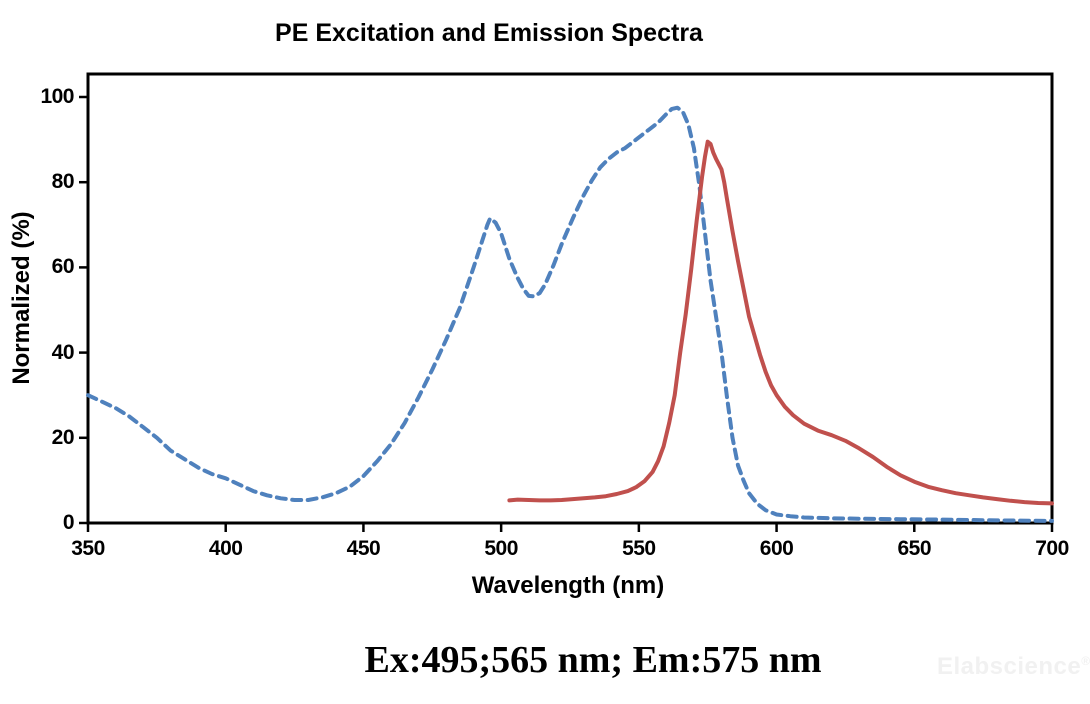  I want to click on x-tick-label: 600, so click(776, 548).